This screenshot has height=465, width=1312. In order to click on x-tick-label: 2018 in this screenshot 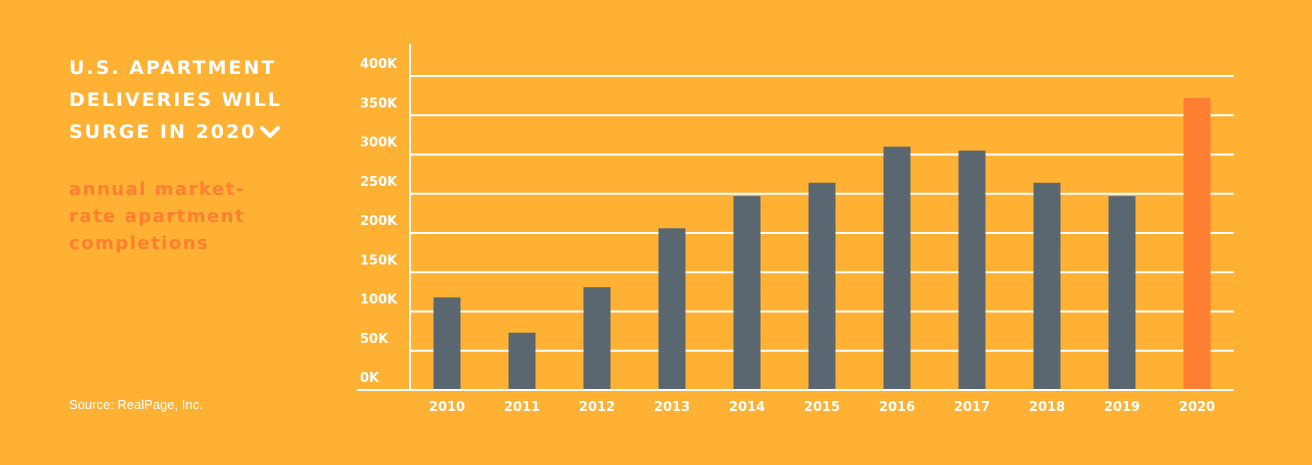, I will do `click(1047, 407)`.